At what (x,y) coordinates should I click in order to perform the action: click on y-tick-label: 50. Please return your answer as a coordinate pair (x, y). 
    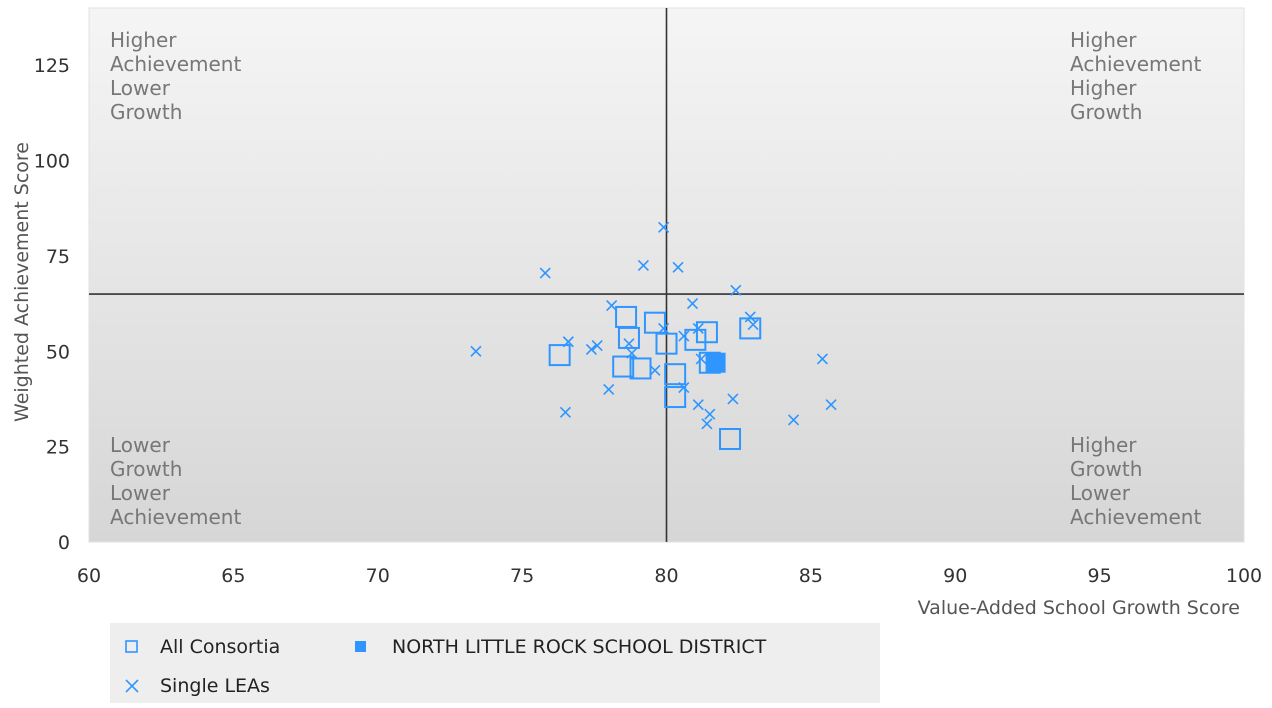
    Looking at the image, I should click on (58, 352).